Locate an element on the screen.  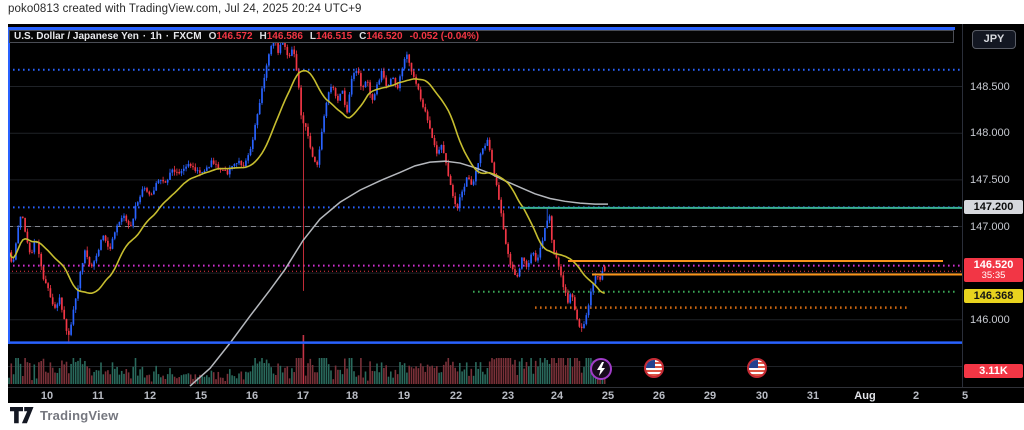
tradingview-logo-icon is located at coordinates (22, 415).